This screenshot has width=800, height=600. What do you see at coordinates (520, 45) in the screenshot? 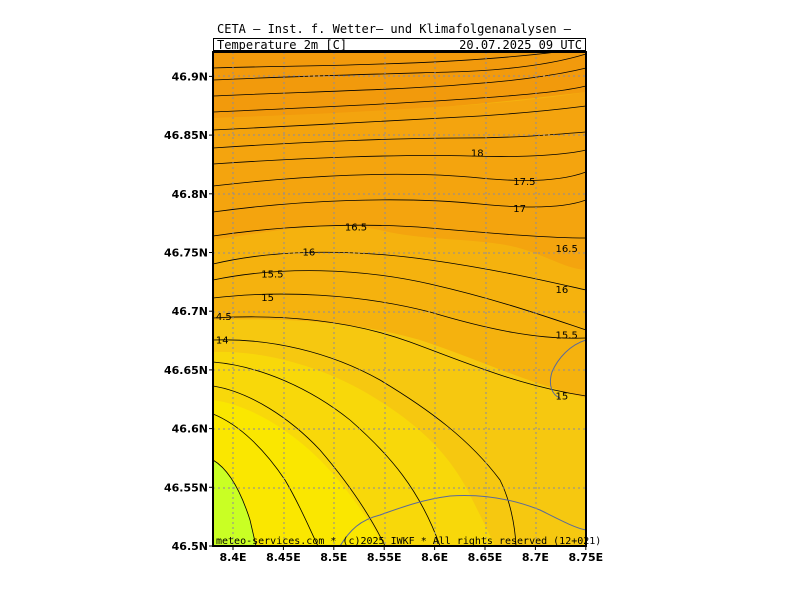
I see `valid-time: 20.07.2025 09 UTC` at bounding box center [520, 45].